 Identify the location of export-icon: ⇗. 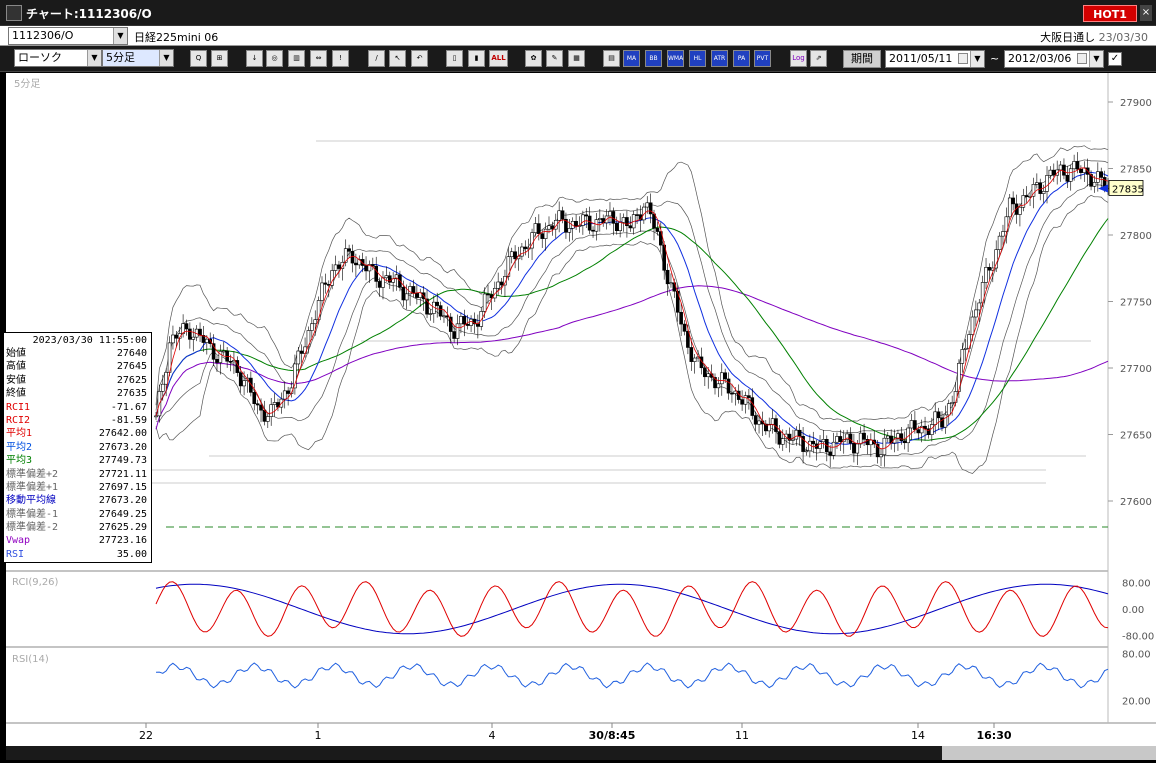
(818, 58).